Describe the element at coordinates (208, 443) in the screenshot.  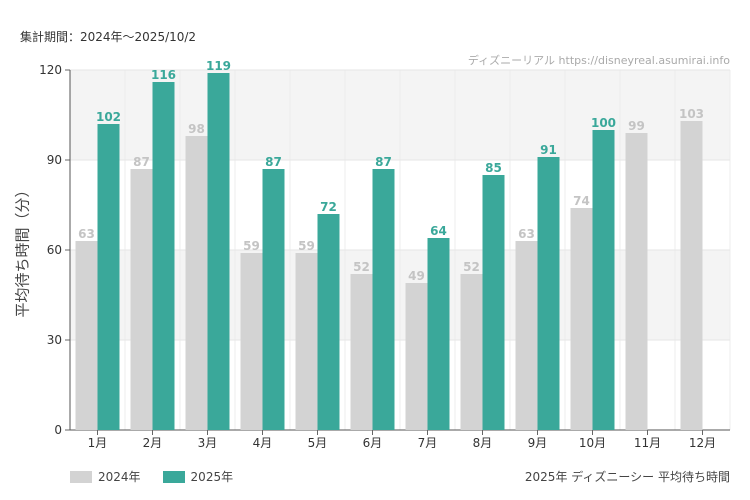
I see `x-tick-label: 3月` at that location.